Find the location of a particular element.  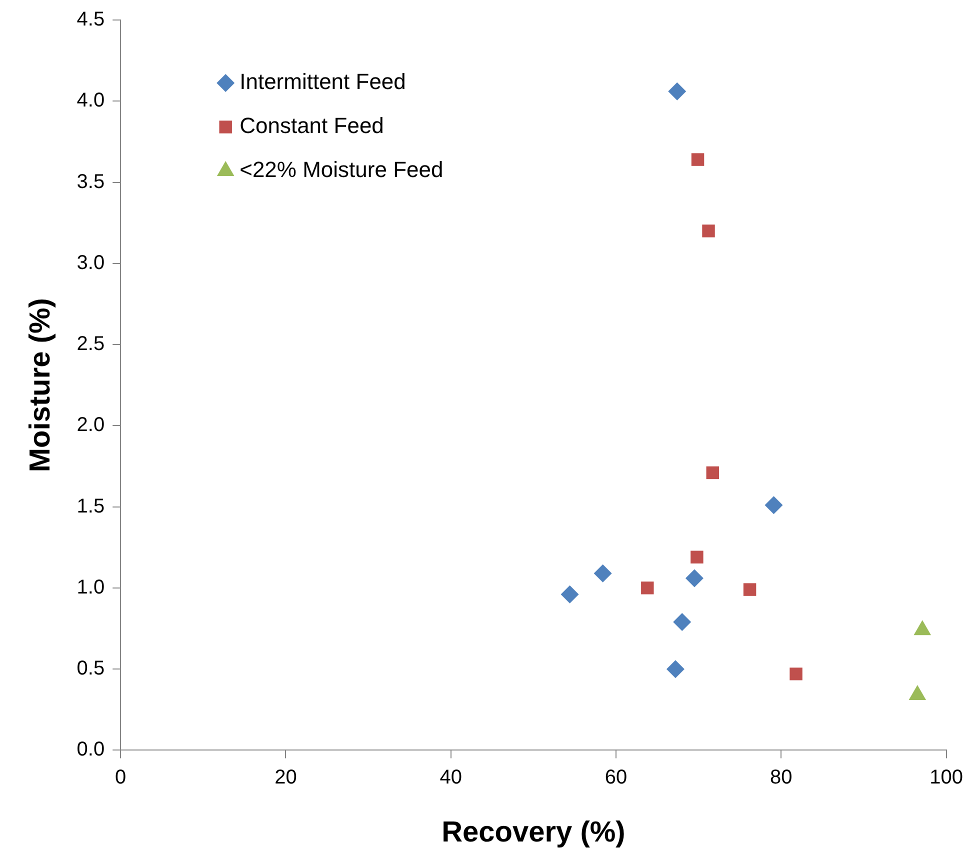

y-tick-label: 2.5 is located at coordinates (90, 344).